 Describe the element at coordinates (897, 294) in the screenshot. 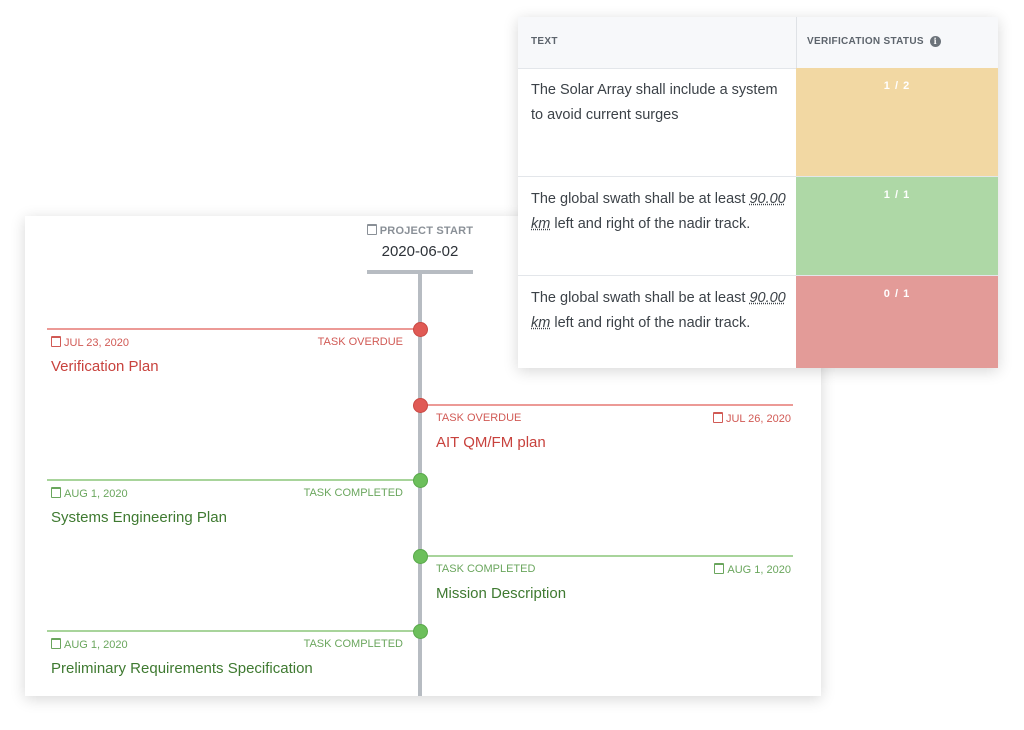

I see `verification-status-value: 0 / 1` at that location.